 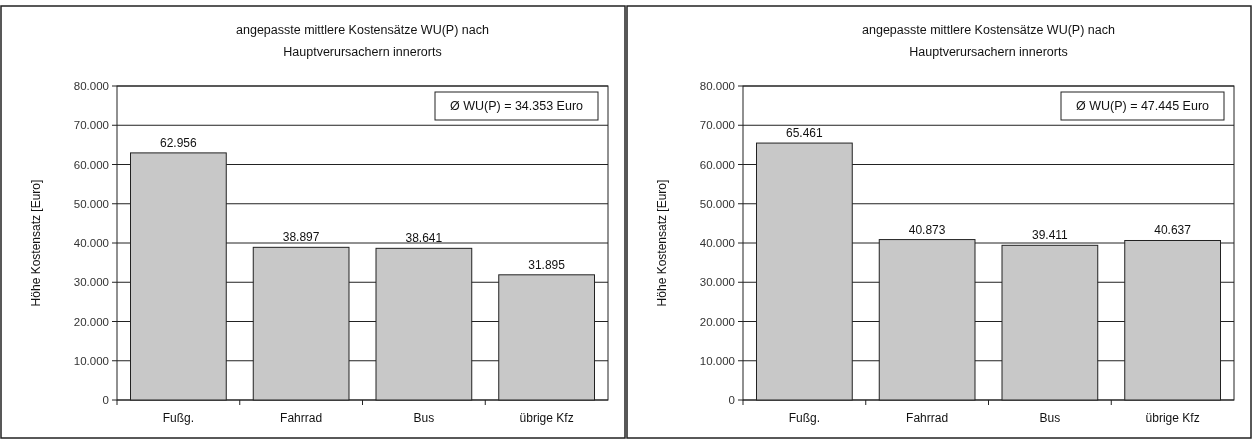 What do you see at coordinates (1173, 230) in the screenshot?
I see `data-label: 40.637` at bounding box center [1173, 230].